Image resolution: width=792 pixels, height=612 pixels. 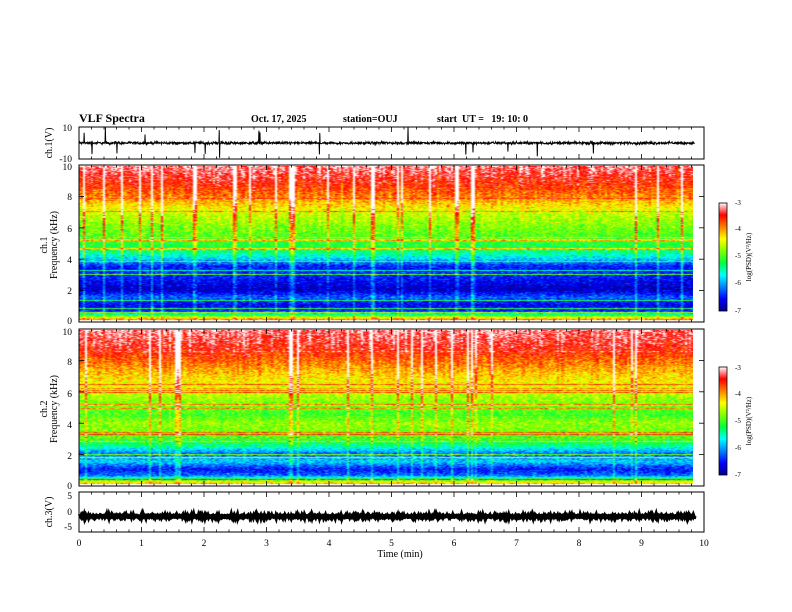 I want to click on ch1-spec-ytick-6: 6, so click(x=69, y=230).